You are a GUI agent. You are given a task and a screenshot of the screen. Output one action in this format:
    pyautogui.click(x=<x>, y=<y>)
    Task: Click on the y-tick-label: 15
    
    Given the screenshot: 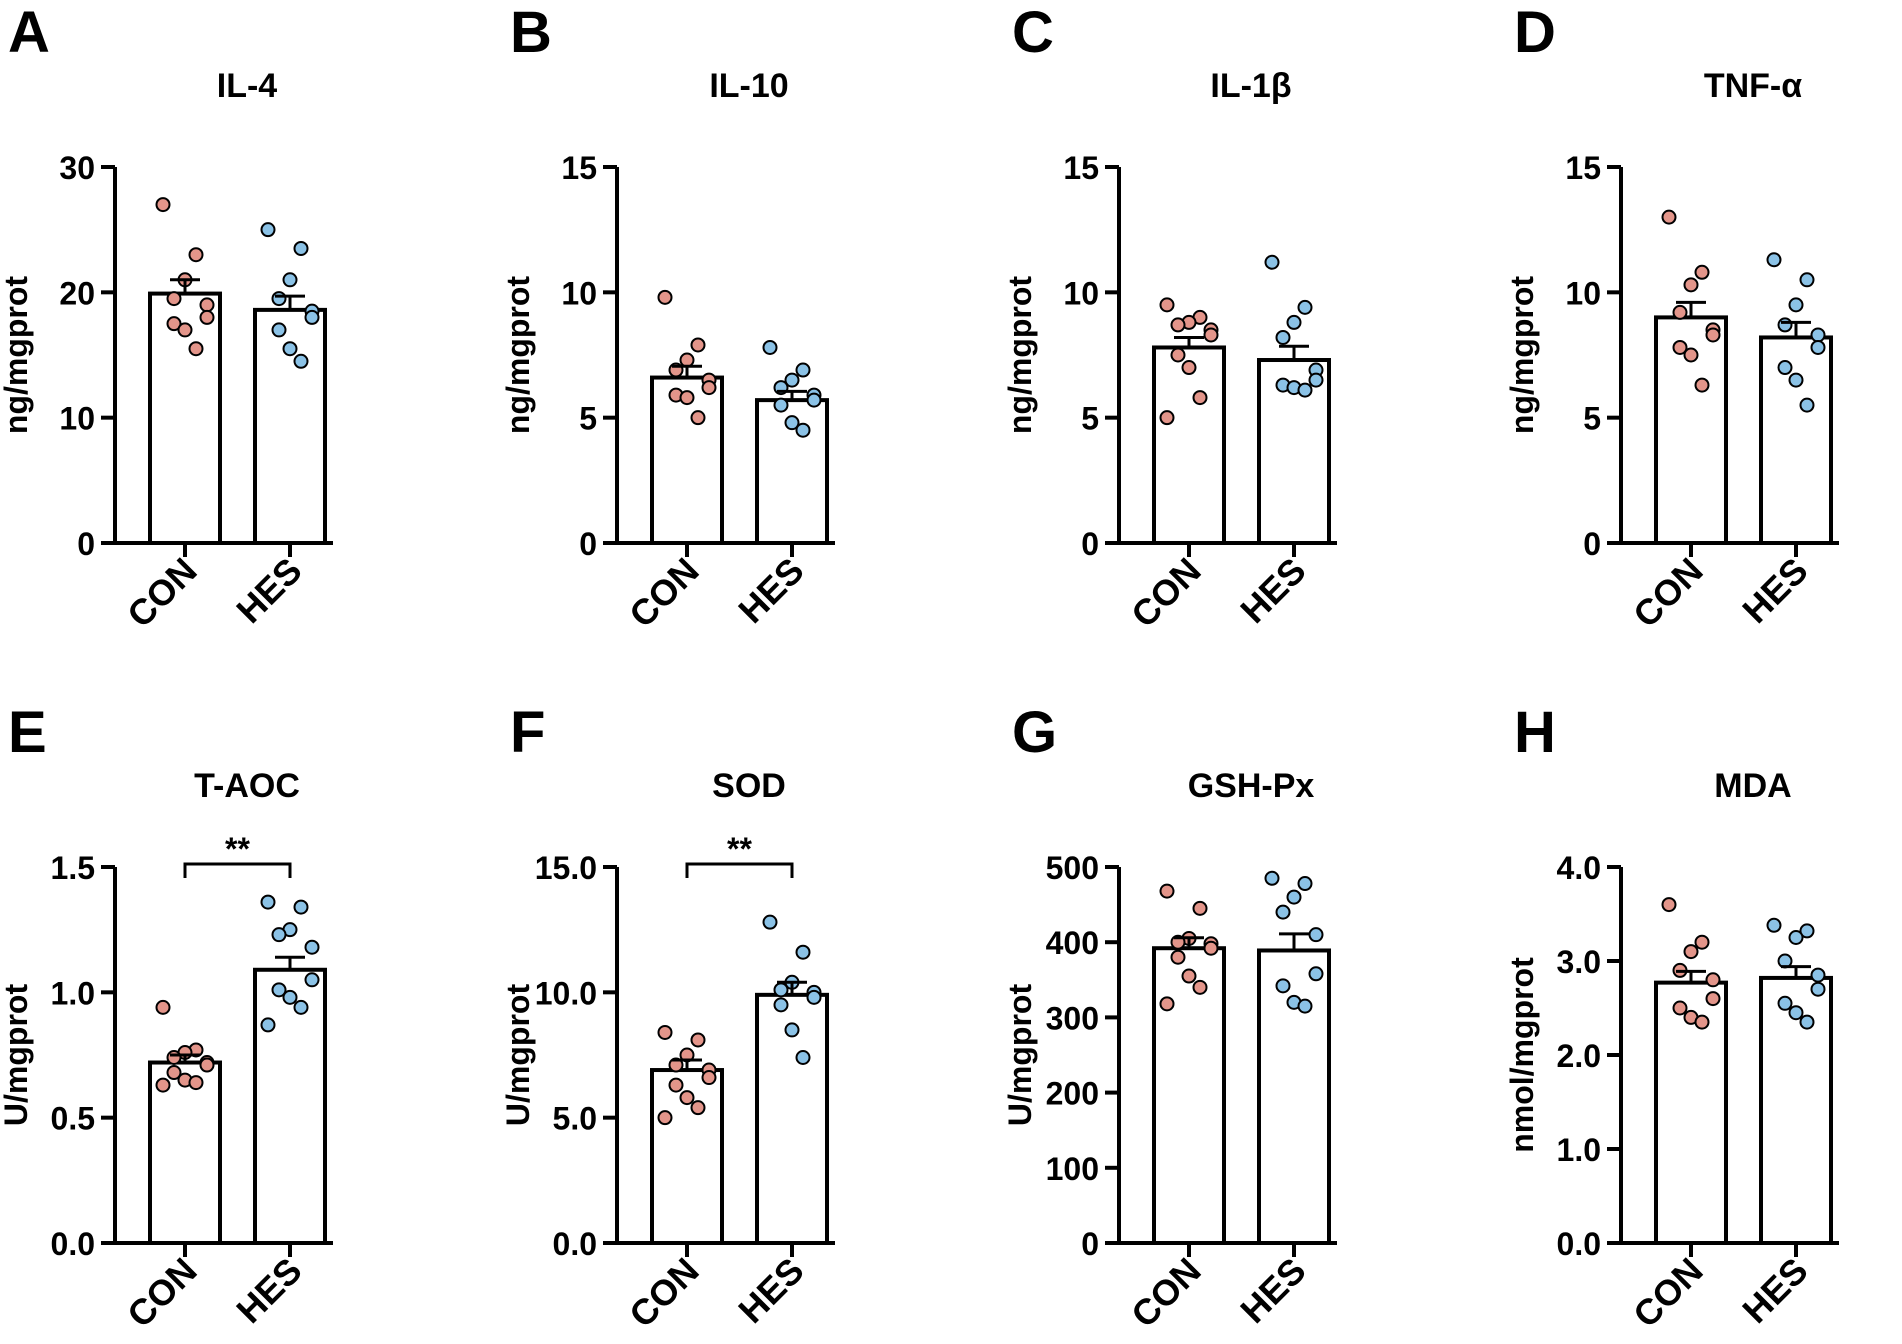 What is the action you would take?
    pyautogui.click(x=1081, y=168)
    